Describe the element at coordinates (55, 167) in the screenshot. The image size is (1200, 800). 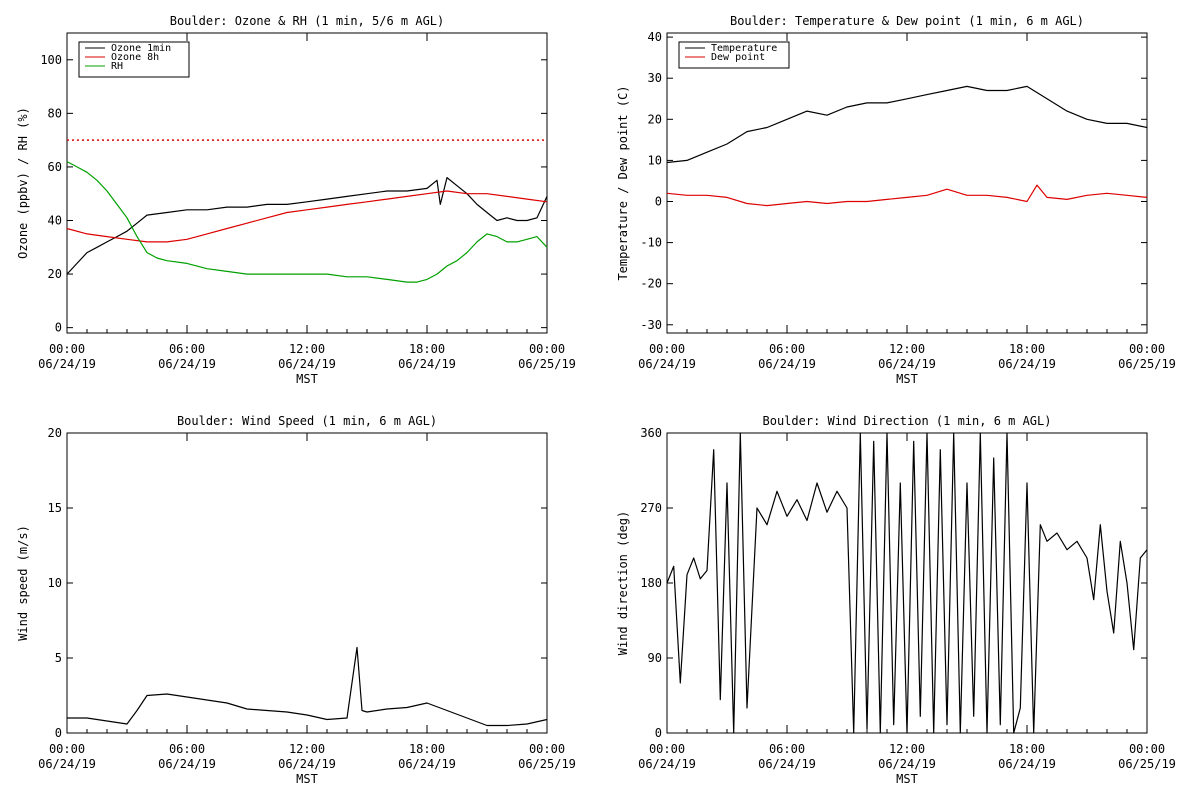
I see `y-tick-label: 60` at that location.